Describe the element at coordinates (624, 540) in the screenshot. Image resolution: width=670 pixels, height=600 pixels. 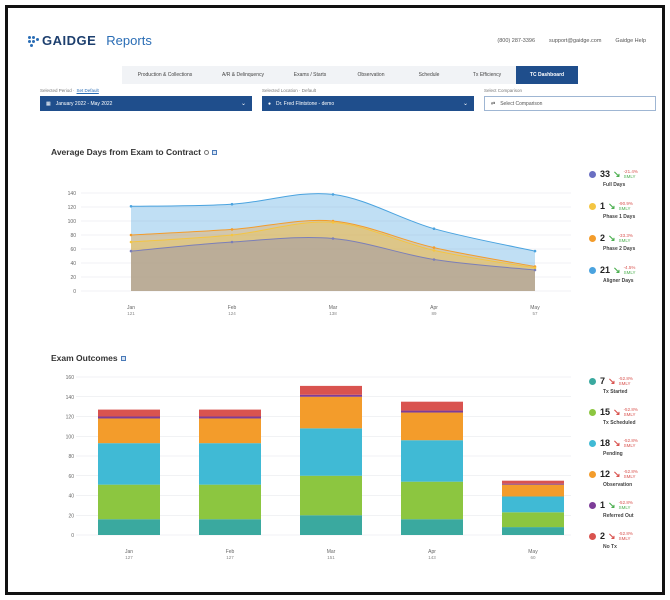
I see `legend-item-no-tx: 2 ↘ -52.8% SMLY No Tx` at that location.